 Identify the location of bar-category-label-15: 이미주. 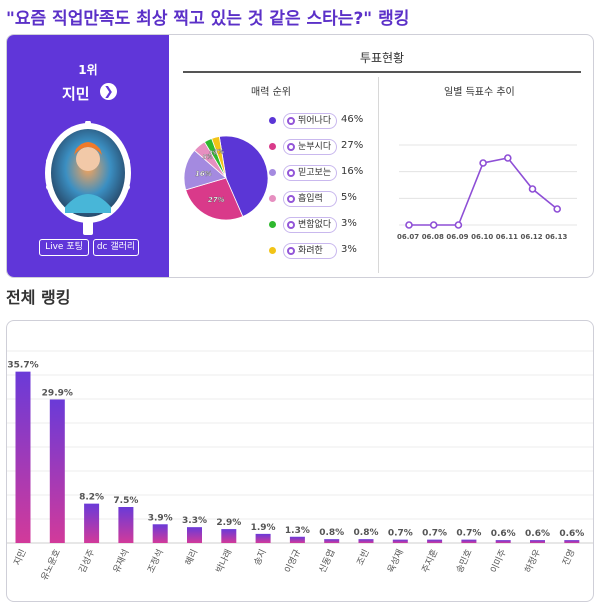
(498, 561).